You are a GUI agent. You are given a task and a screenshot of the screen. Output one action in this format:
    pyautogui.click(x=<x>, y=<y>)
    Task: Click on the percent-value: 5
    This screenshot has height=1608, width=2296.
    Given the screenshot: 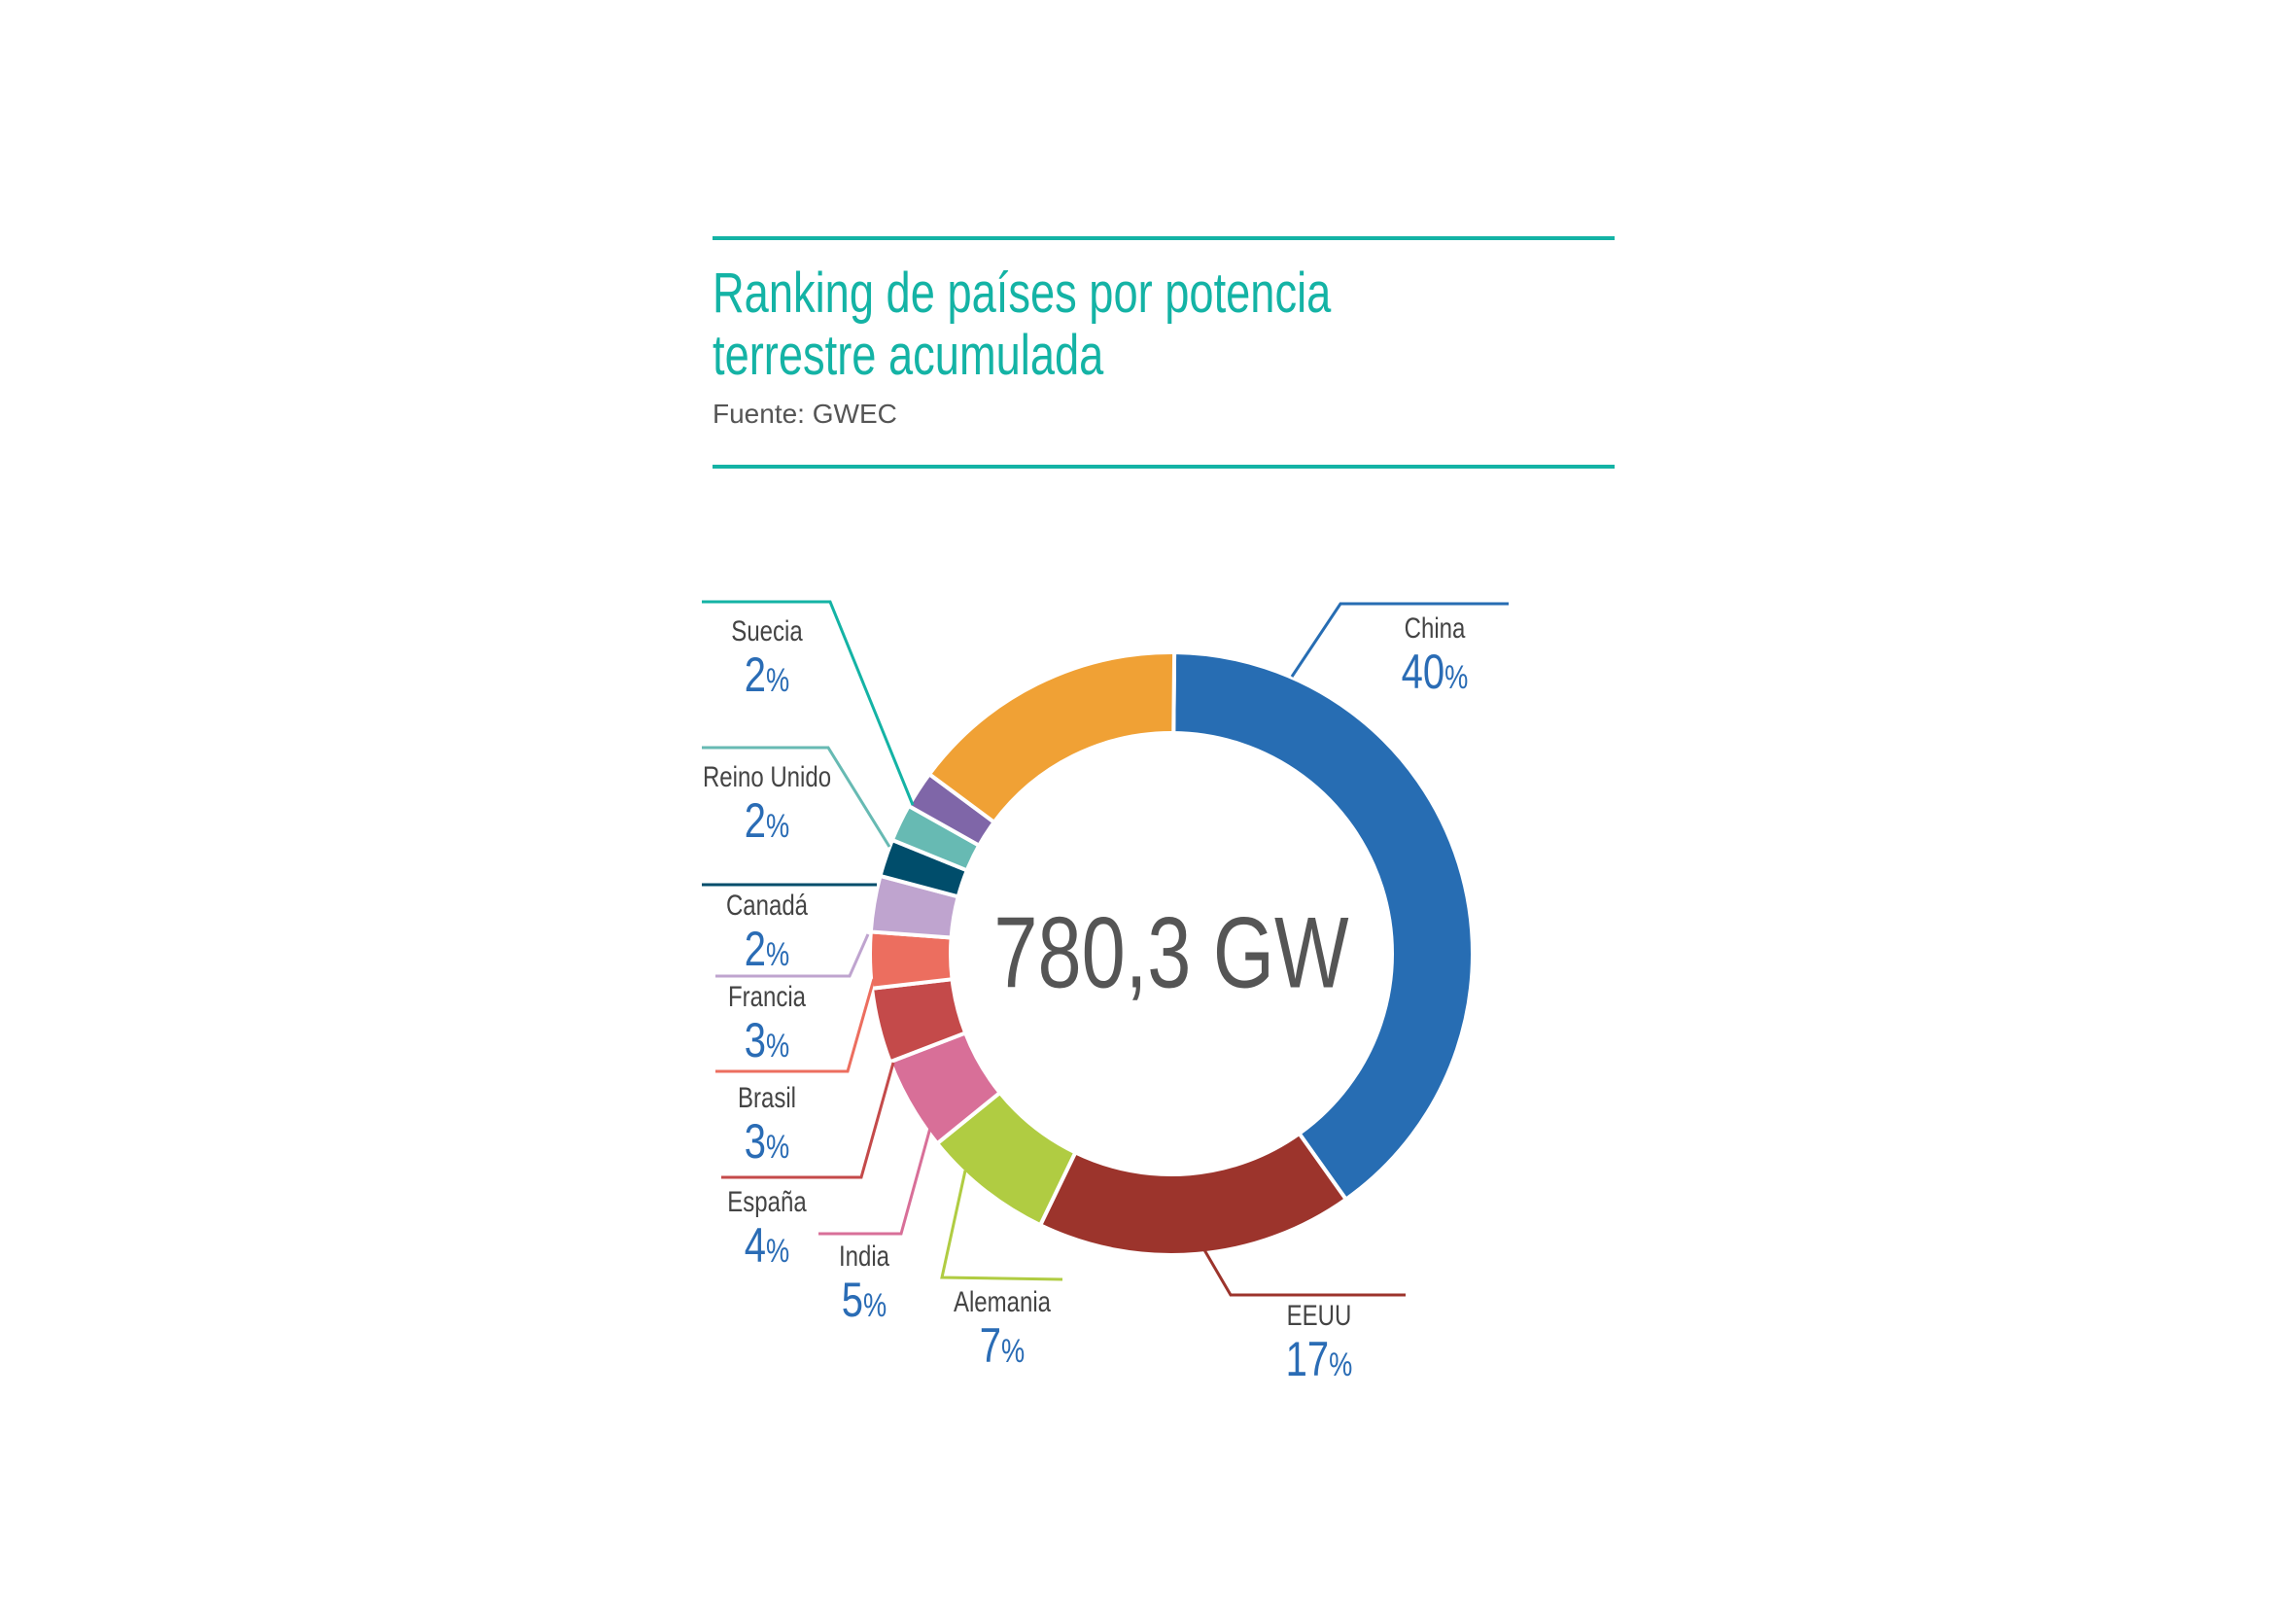 What is the action you would take?
    pyautogui.click(x=852, y=1300)
    